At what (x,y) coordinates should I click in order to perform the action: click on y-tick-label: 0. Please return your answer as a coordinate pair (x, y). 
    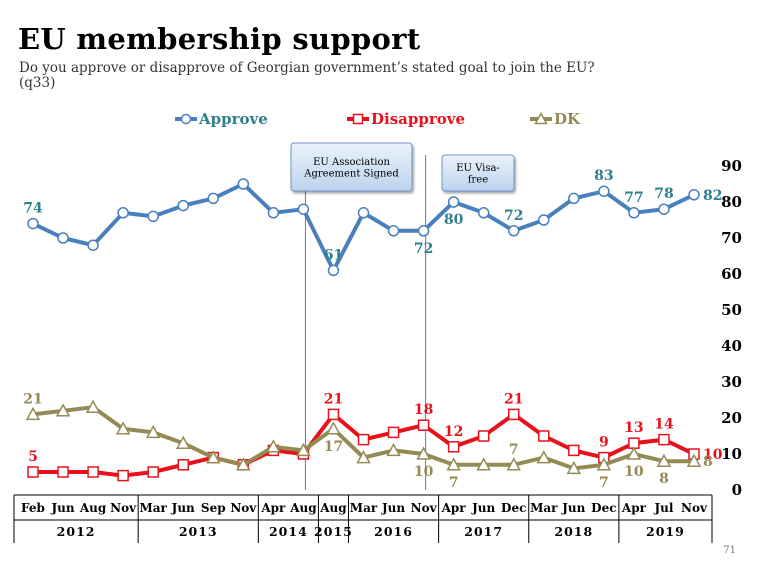
    Looking at the image, I should click on (737, 490).